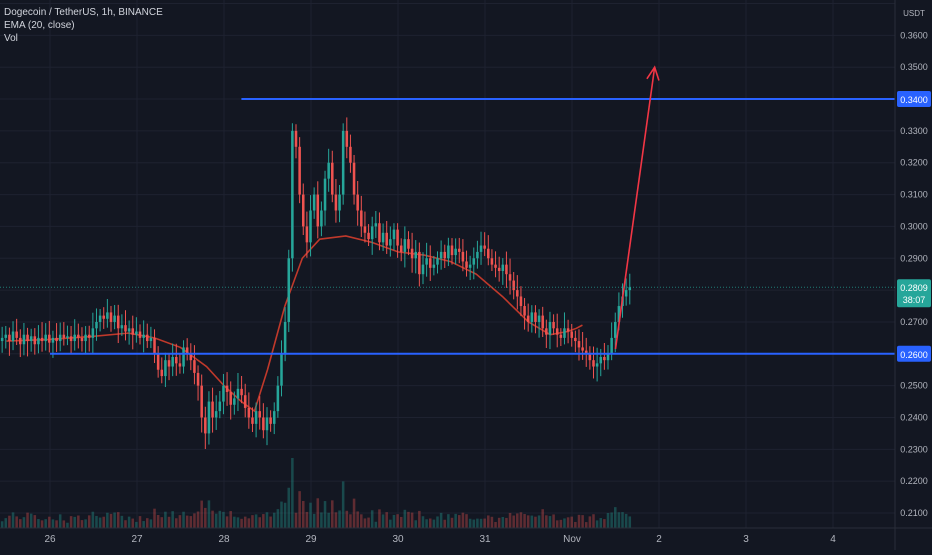 Image resolution: width=932 pixels, height=555 pixels. Describe the element at coordinates (316, 493) in the screenshot. I see `volume-bars` at that location.